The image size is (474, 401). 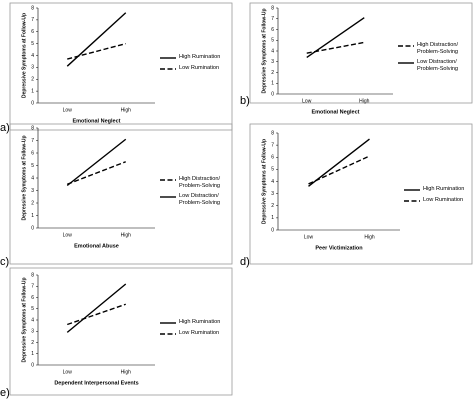 What do you see at coordinates (96, 383) in the screenshot?
I see `x-axis-label: Dependent Interpersonal Events` at bounding box center [96, 383].